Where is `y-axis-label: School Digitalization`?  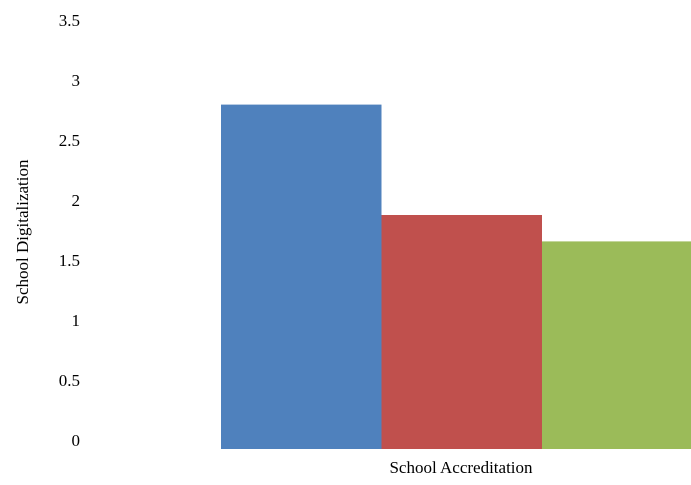 y-axis-label: School Digitalization is located at coordinates (22, 231).